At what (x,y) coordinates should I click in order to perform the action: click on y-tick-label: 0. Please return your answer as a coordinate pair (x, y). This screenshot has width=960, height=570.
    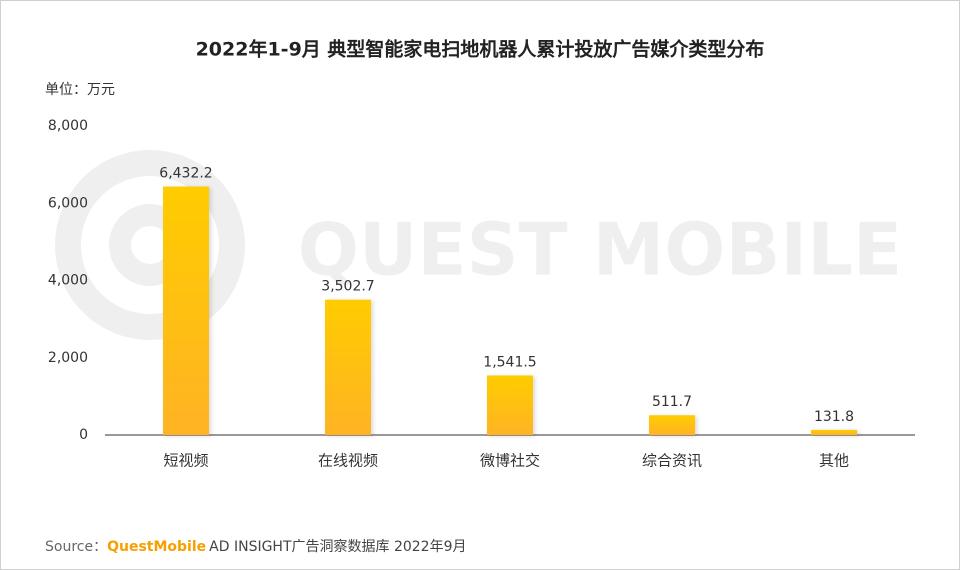
    Looking at the image, I should click on (83, 435).